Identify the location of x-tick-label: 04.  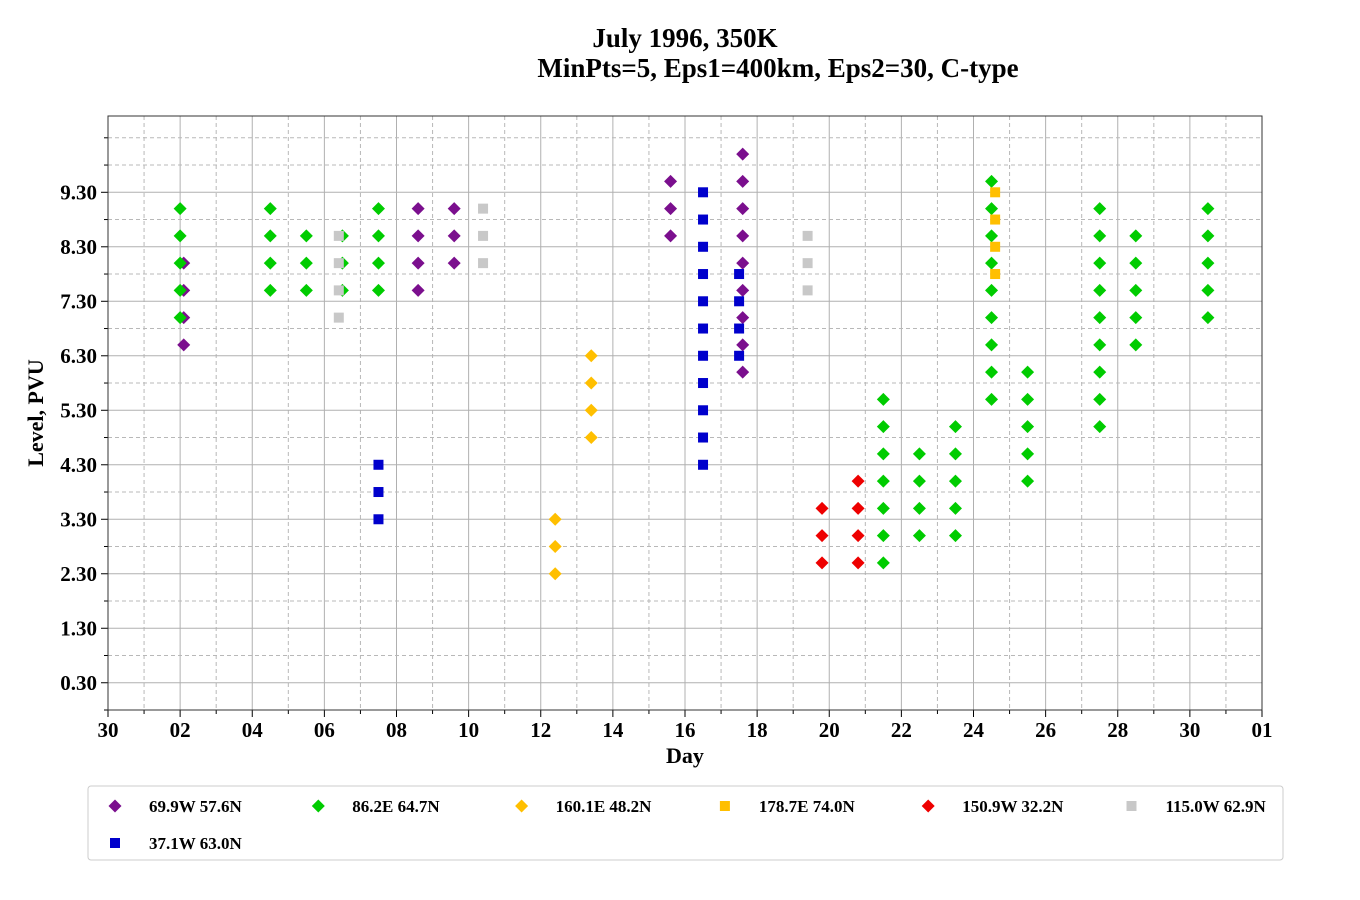
(253, 730).